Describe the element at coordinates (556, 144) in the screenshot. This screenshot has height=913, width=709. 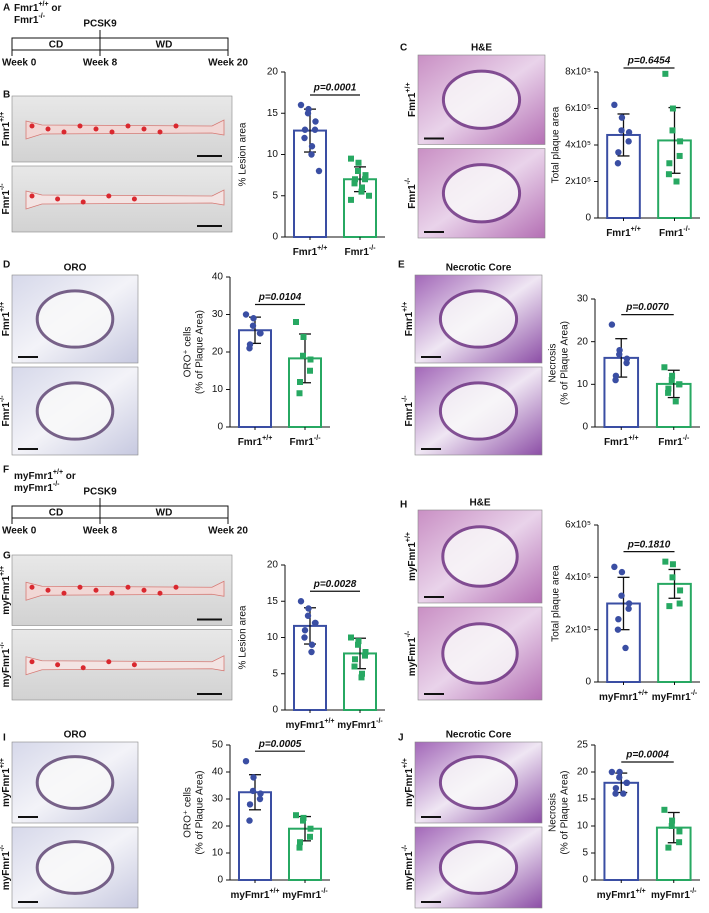
I see `y-axis-label: Total plaque area` at that location.